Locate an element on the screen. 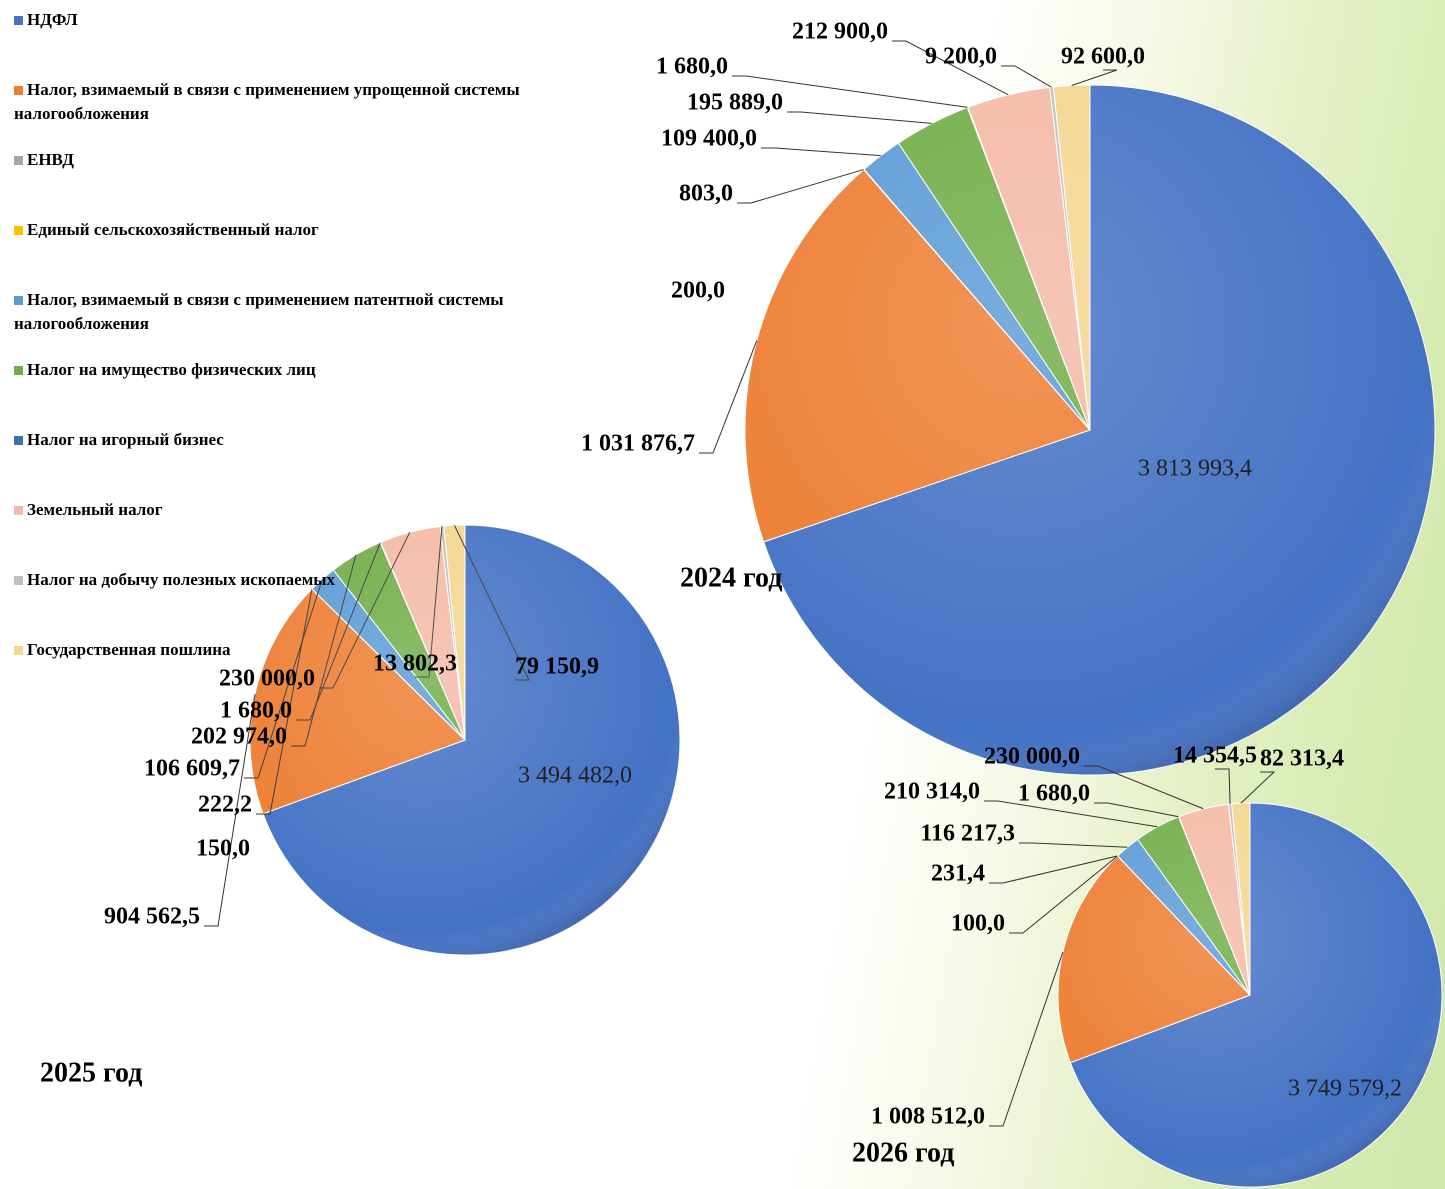 This screenshot has height=1189, width=1445. data-label: 803,0 is located at coordinates (706, 194).